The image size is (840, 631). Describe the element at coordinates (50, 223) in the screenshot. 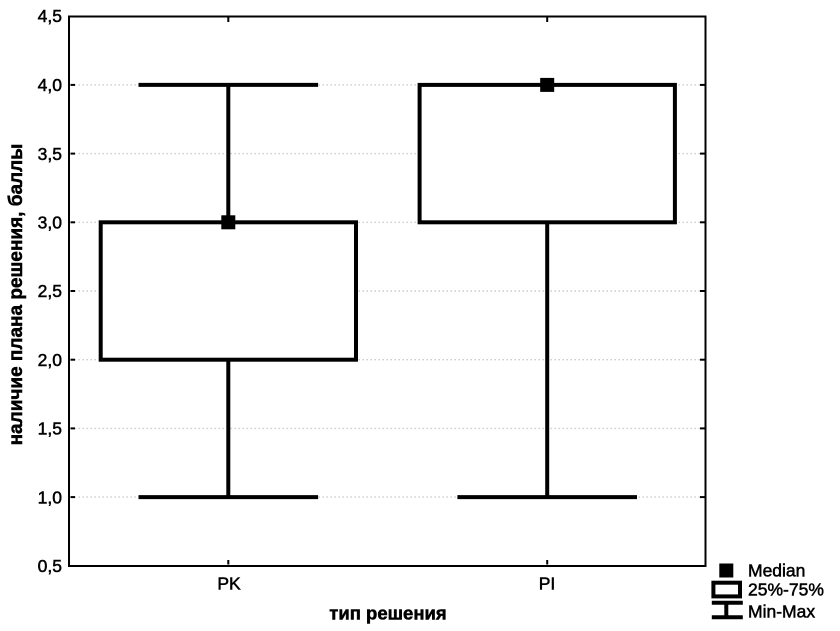

I see `svg-text: 3,0` at that location.